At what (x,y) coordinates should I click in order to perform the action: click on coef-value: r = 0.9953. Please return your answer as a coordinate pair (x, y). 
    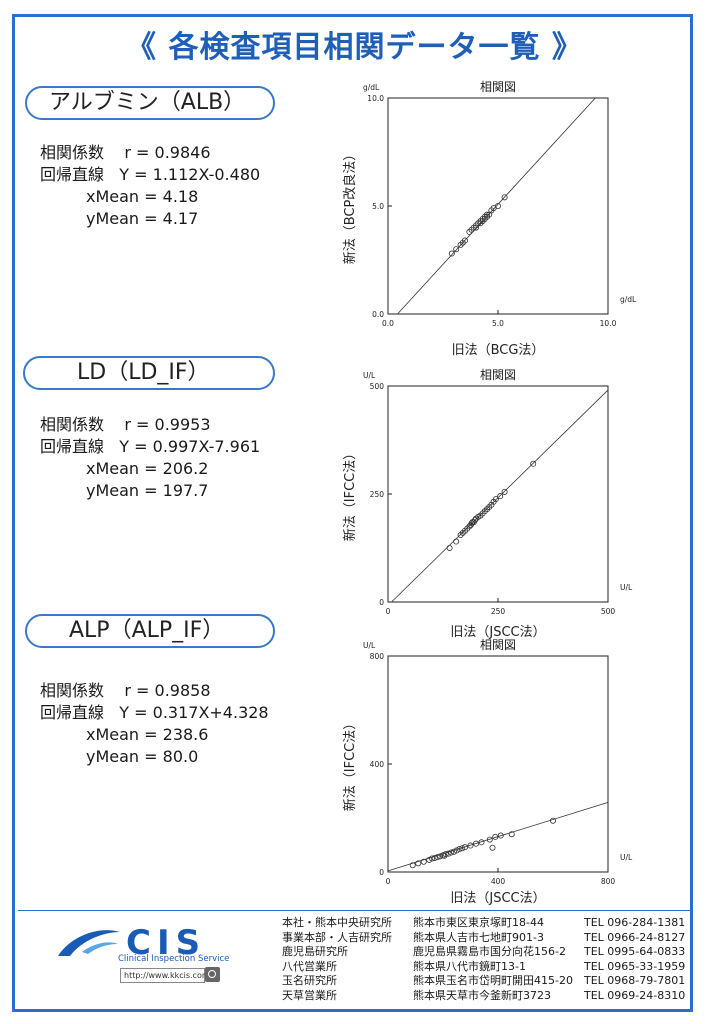
    Looking at the image, I should click on (167, 424).